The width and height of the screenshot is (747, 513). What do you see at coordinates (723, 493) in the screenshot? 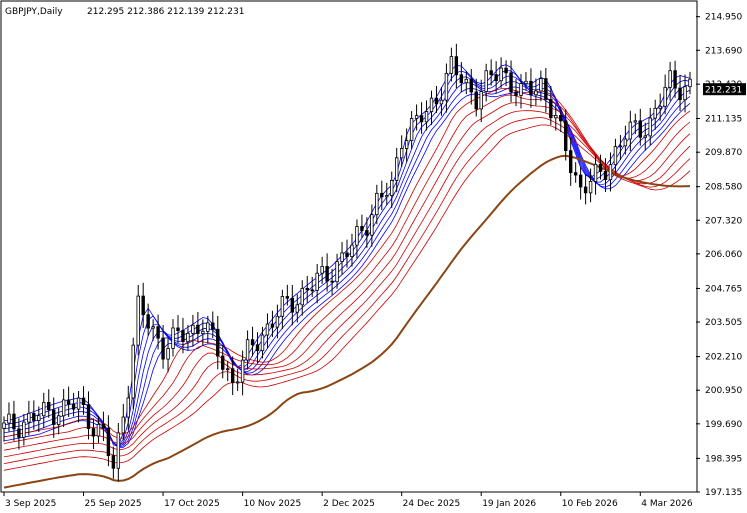
I see `y-tick-label: 197.135` at bounding box center [723, 493].